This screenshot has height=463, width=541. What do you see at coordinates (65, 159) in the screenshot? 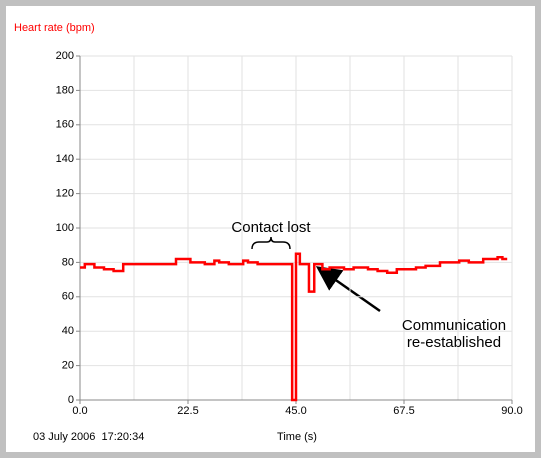
I see `y-tick-label: 140` at bounding box center [65, 159].